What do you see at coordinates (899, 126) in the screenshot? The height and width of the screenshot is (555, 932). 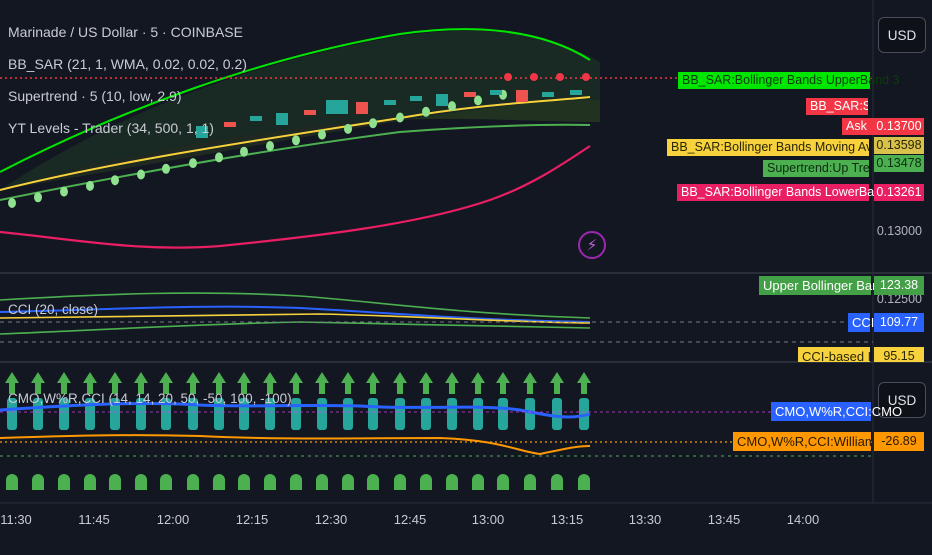 I see `ask-price: 0.13700` at bounding box center [899, 126].